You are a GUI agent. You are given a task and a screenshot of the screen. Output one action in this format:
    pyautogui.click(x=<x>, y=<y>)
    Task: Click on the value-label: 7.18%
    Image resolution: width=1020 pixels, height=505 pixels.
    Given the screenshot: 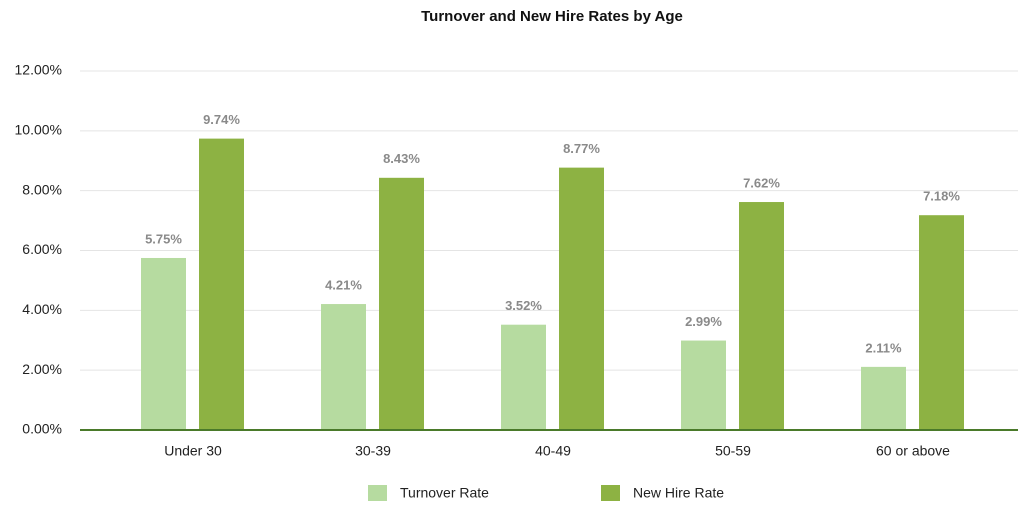 What is the action you would take?
    pyautogui.click(x=941, y=196)
    